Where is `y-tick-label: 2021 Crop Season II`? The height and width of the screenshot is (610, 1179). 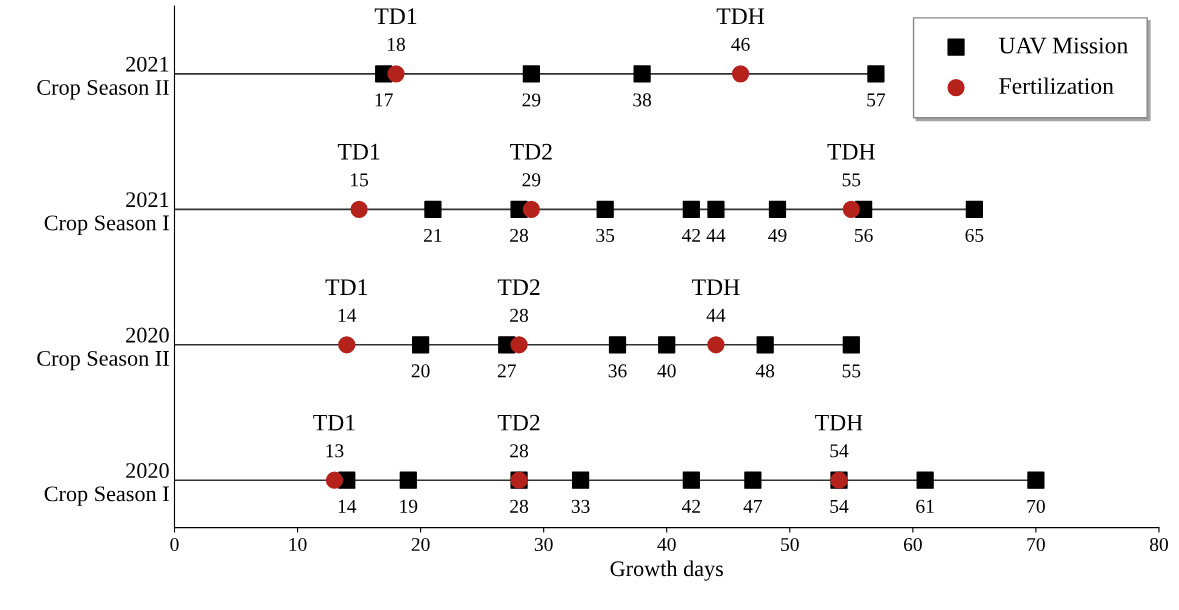 y-tick-label: 2021 Crop Season II is located at coordinates (103, 78).